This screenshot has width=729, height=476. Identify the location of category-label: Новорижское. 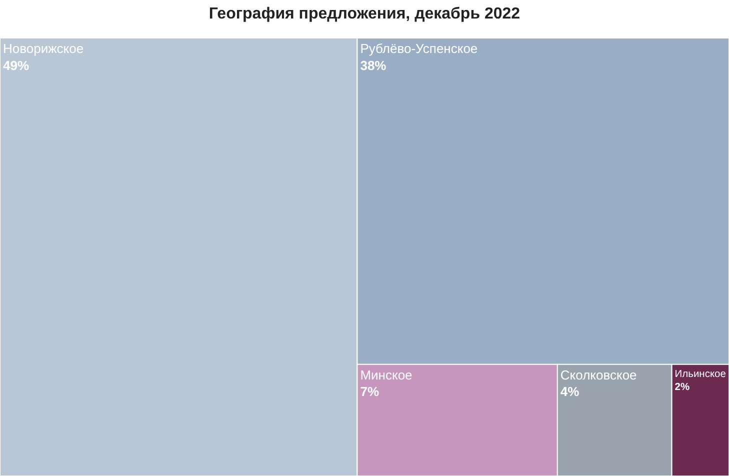
(43, 48).